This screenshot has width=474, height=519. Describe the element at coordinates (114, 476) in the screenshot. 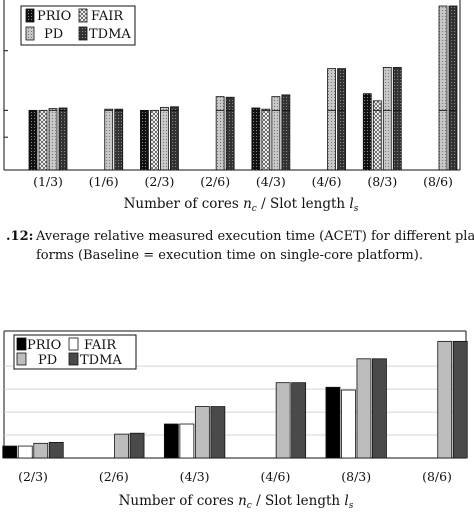

I see `x-tick-label-2-2-6: (2/6)` at that location.